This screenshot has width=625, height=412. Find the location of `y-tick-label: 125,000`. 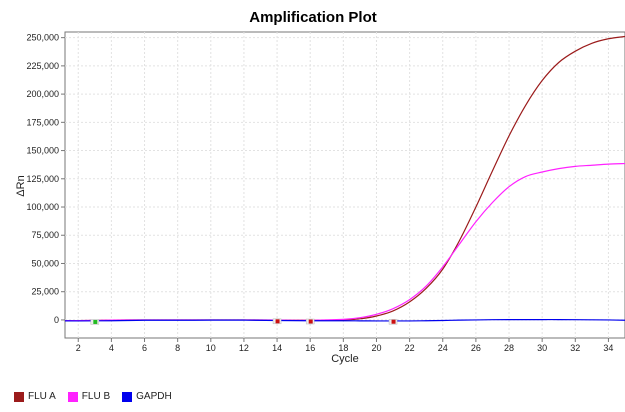

y-tick-label: 125,000 is located at coordinates (42, 179).